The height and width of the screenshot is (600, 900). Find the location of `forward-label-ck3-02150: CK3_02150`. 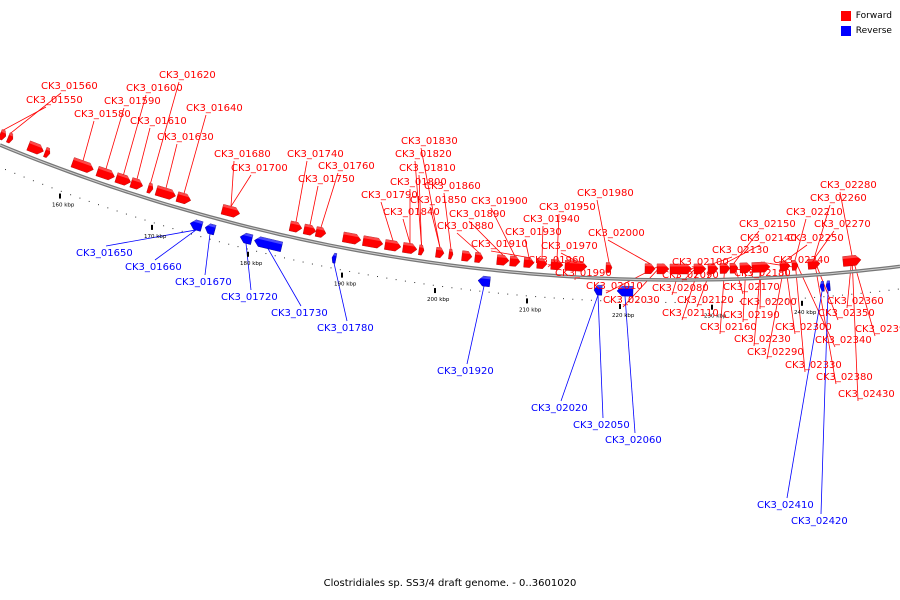

forward-label-ck3-02150: CK3_02150 is located at coordinates (767, 224).